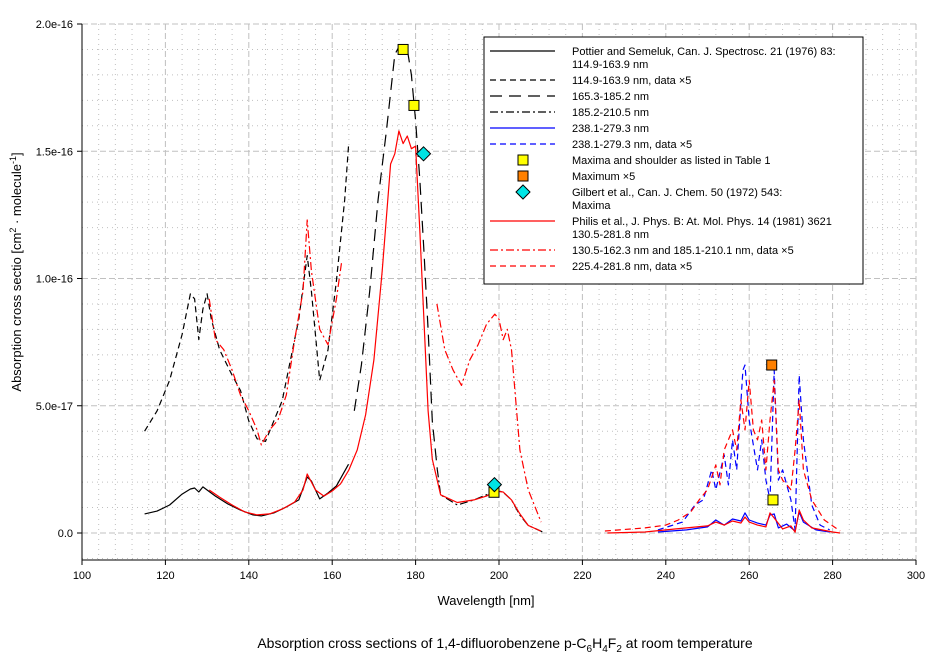 This screenshot has height=666, width=942. What do you see at coordinates (54, 280) in the screenshot?
I see `y-tick-label: 1.0e-16` at bounding box center [54, 280].